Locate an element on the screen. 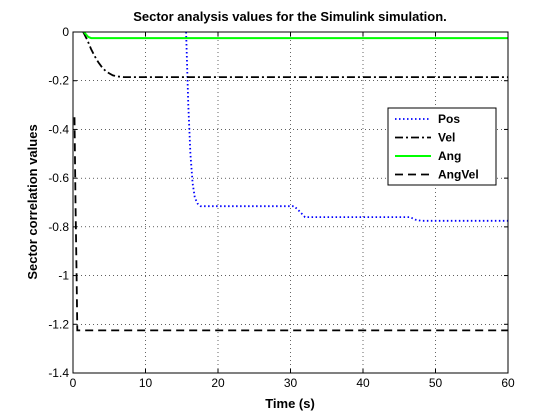 The height and width of the screenshot is (420, 560). y-tick-label: -0.6 is located at coordinates (58, 178).